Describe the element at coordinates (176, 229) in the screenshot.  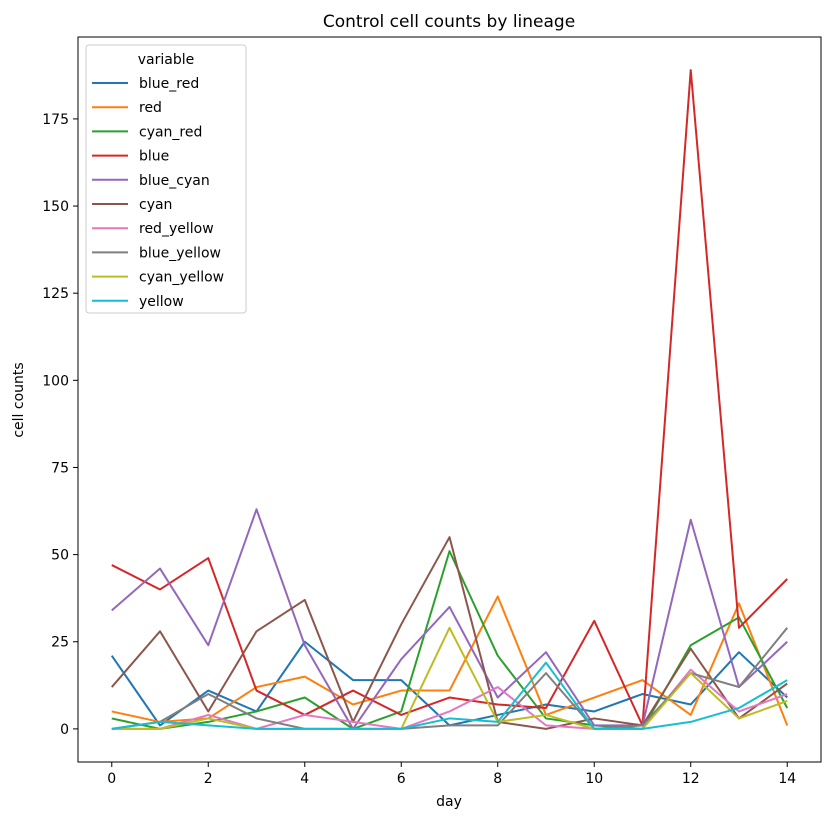
I see `legend-label: red_yellow` at that location.